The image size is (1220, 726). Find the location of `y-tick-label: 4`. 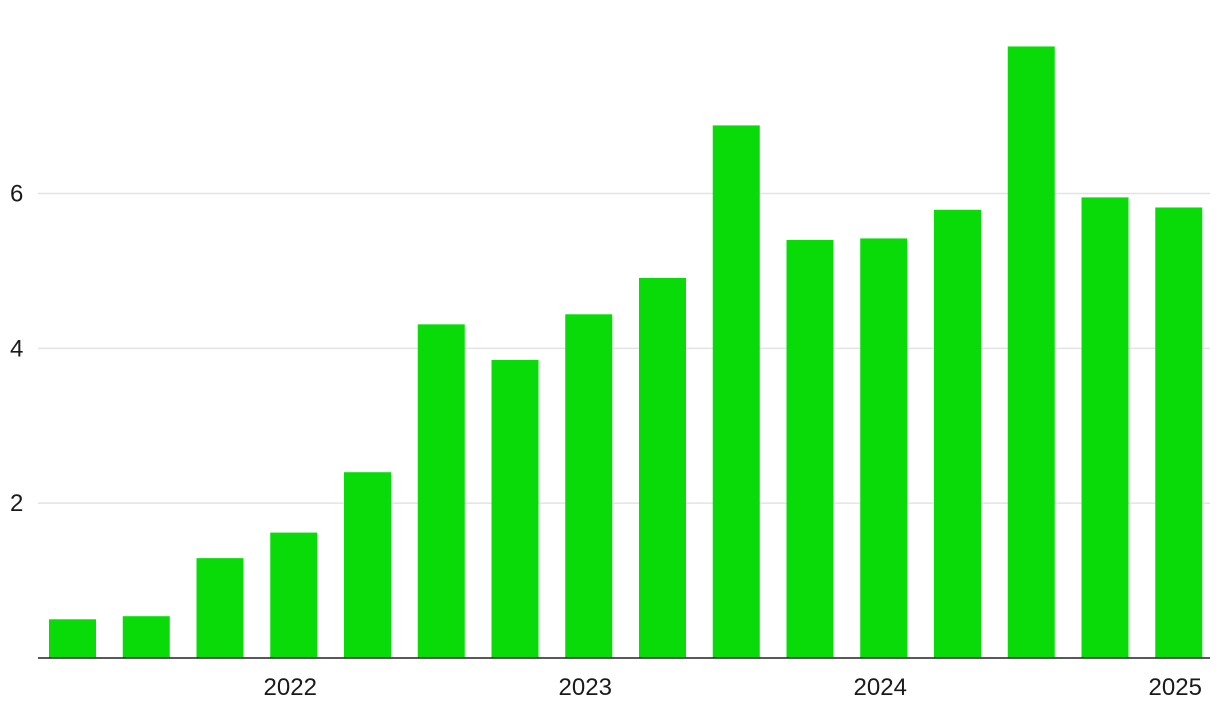

y-tick-label: 4 is located at coordinates (16, 348).